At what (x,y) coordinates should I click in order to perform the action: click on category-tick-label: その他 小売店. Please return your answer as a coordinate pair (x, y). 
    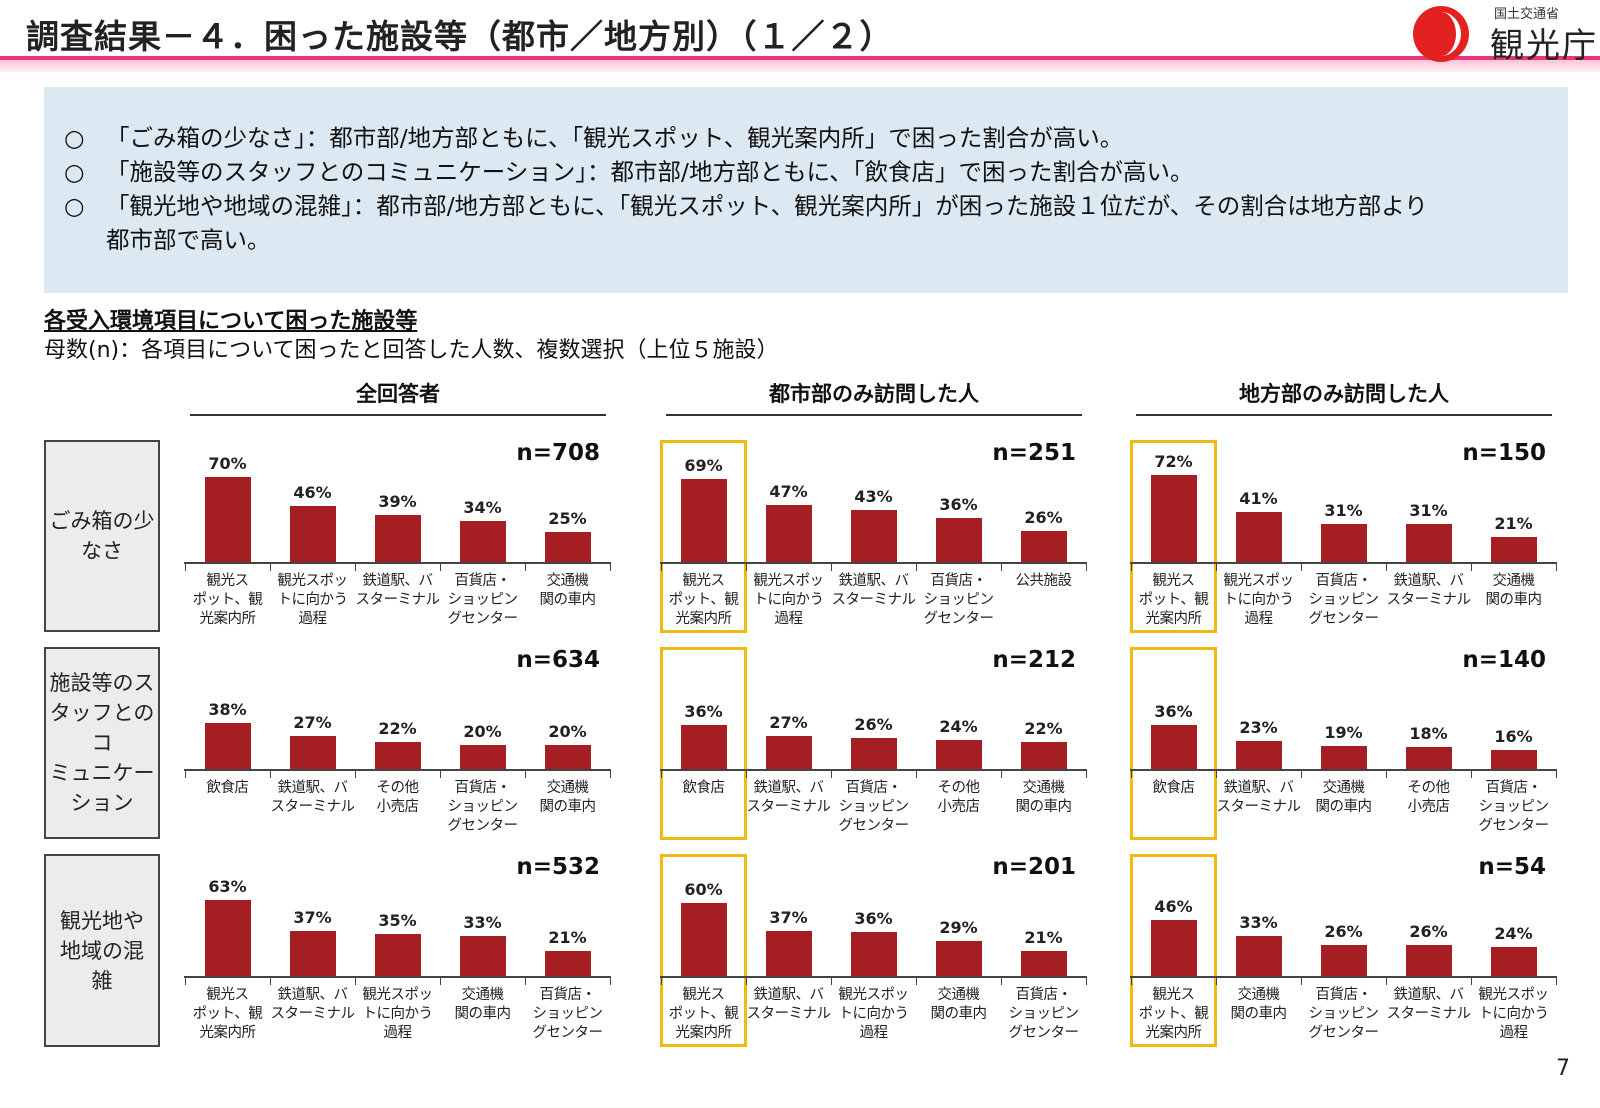
    Looking at the image, I should click on (959, 797).